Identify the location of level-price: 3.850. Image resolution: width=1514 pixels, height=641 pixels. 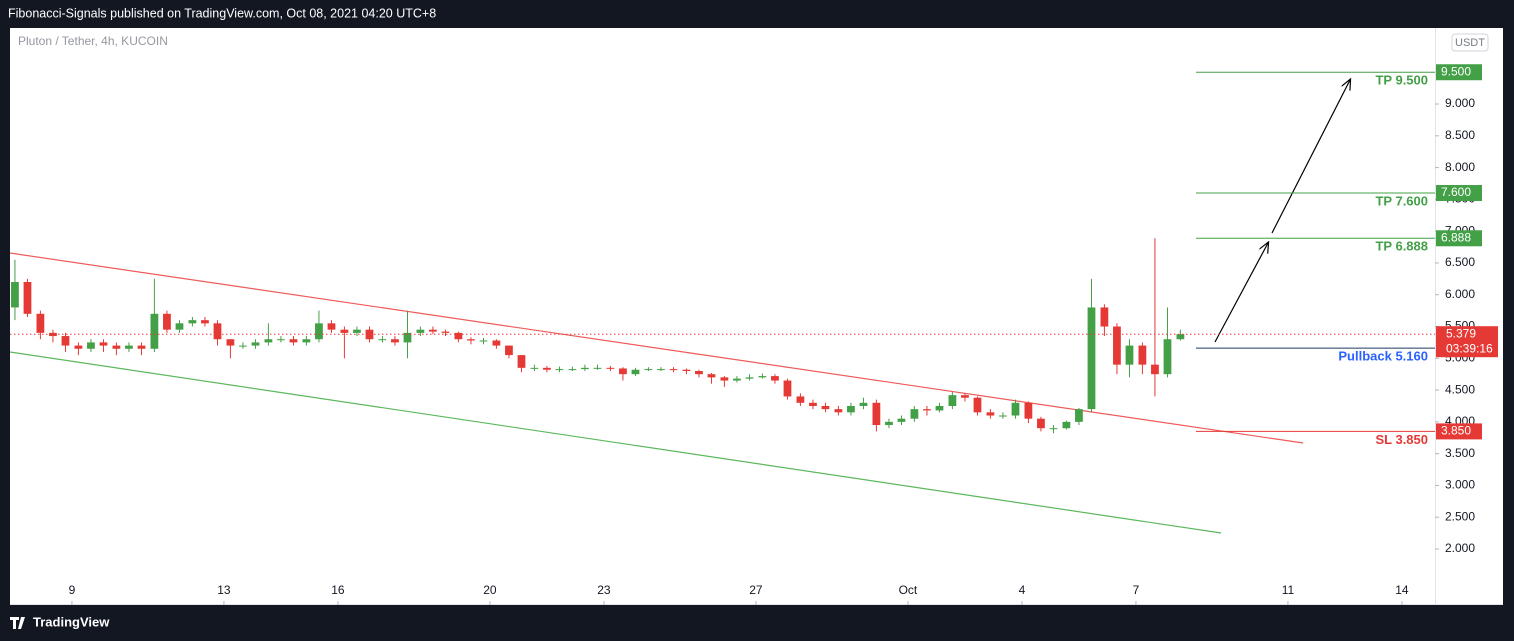
(1456, 431).